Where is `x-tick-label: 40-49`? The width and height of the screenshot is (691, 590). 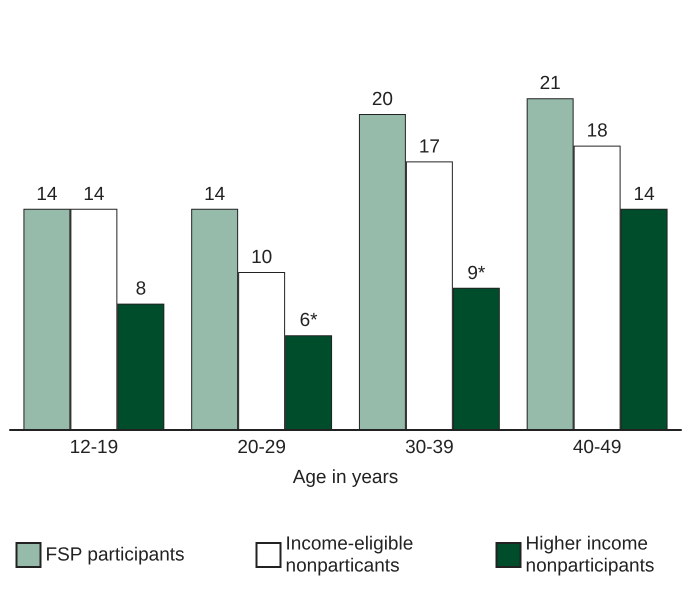
x-tick-label: 40-49 is located at coordinates (597, 447).